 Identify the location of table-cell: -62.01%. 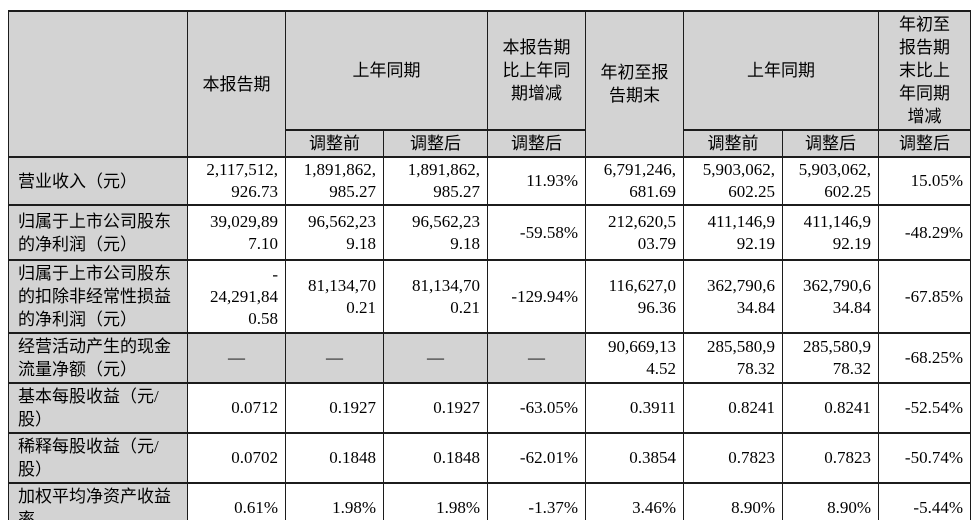
(536, 458).